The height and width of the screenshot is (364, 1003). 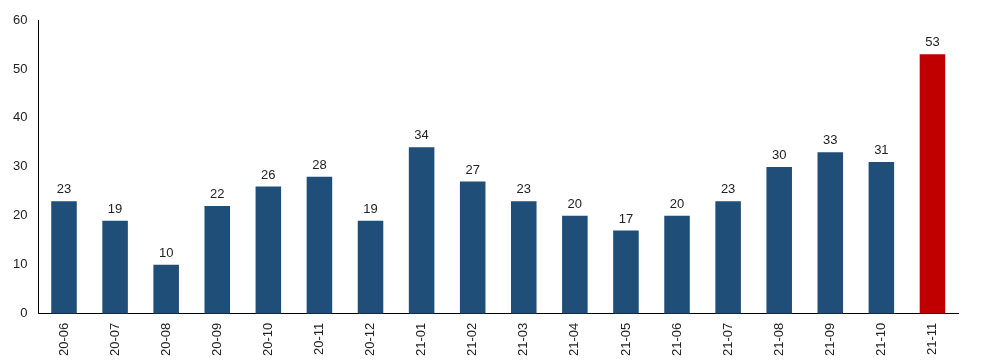 What do you see at coordinates (63, 339) in the screenshot?
I see `x-tick-label: 20-06` at bounding box center [63, 339].